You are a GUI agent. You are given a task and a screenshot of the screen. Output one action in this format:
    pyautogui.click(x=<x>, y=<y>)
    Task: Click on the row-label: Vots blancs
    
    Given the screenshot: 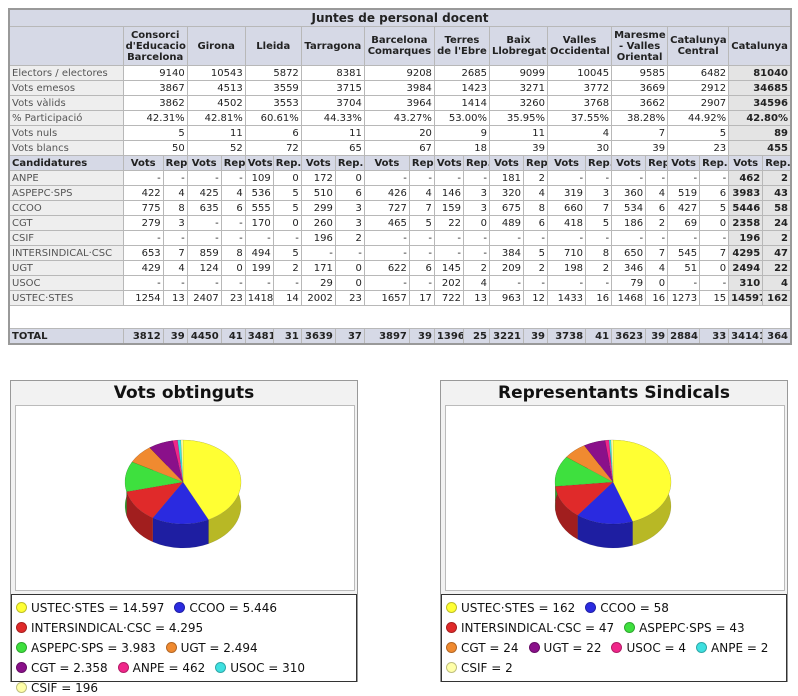 What is the action you would take?
    pyautogui.click(x=66, y=148)
    